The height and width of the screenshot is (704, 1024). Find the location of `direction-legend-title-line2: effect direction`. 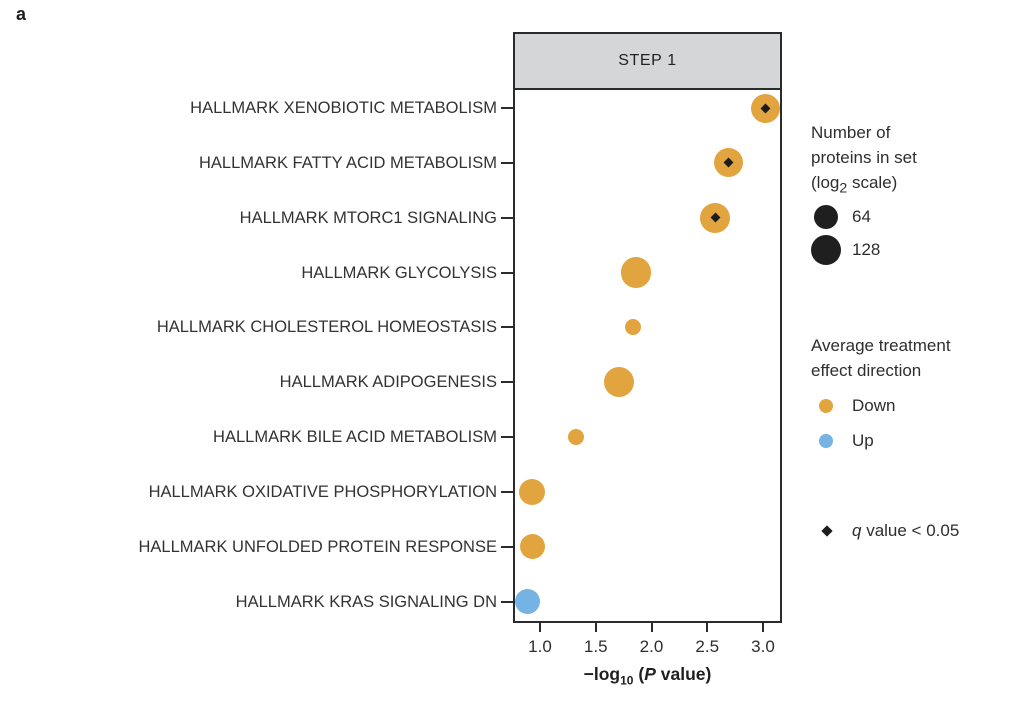

direction-legend-title-line2: effect direction is located at coordinates (866, 370).